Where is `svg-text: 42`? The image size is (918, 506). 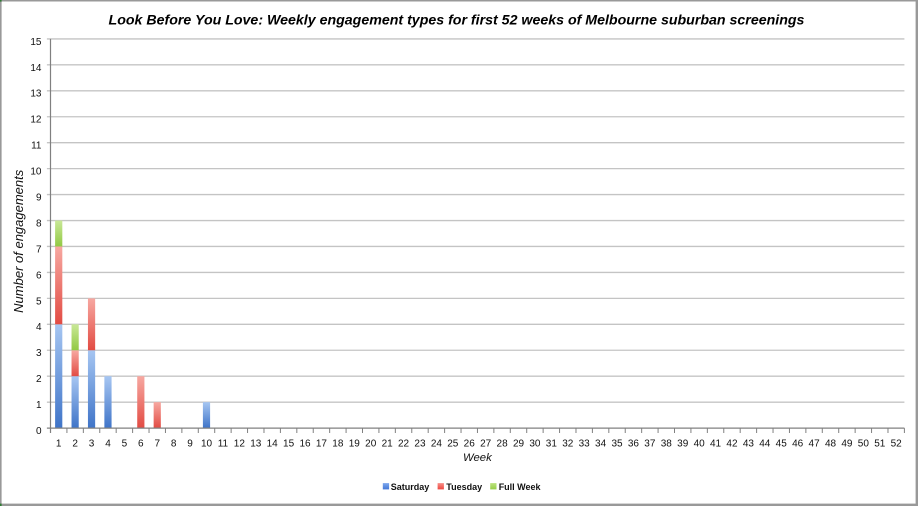
svg-text: 42 is located at coordinates (732, 443).